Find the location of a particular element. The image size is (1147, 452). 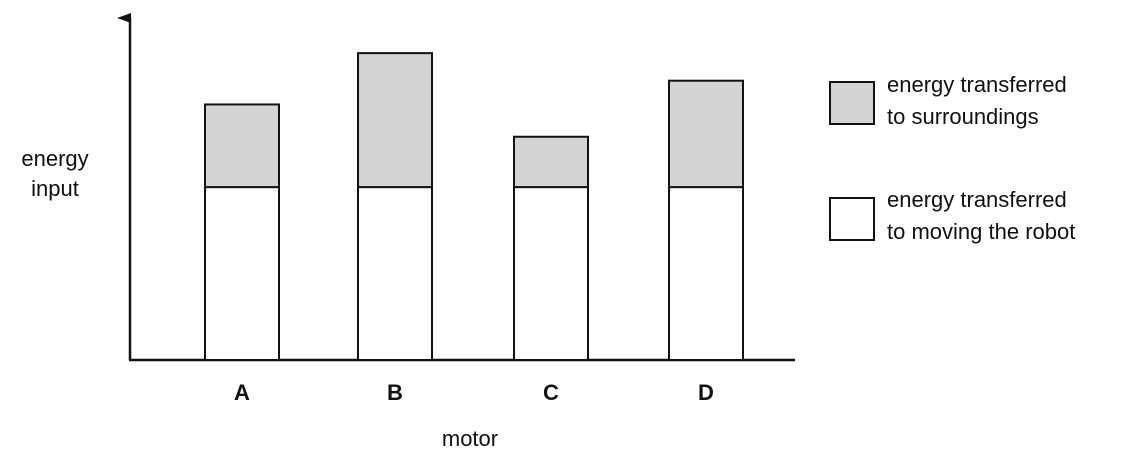

legend-swatch-surroundings is located at coordinates (852, 103).